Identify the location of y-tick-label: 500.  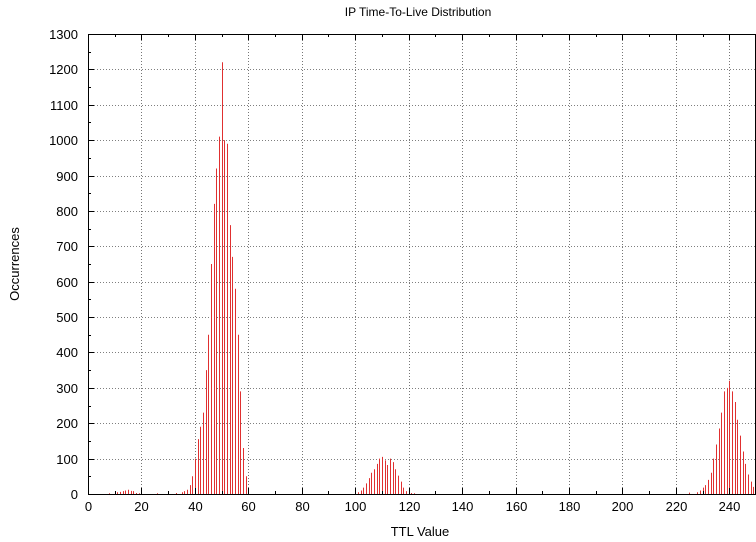
(67, 317).